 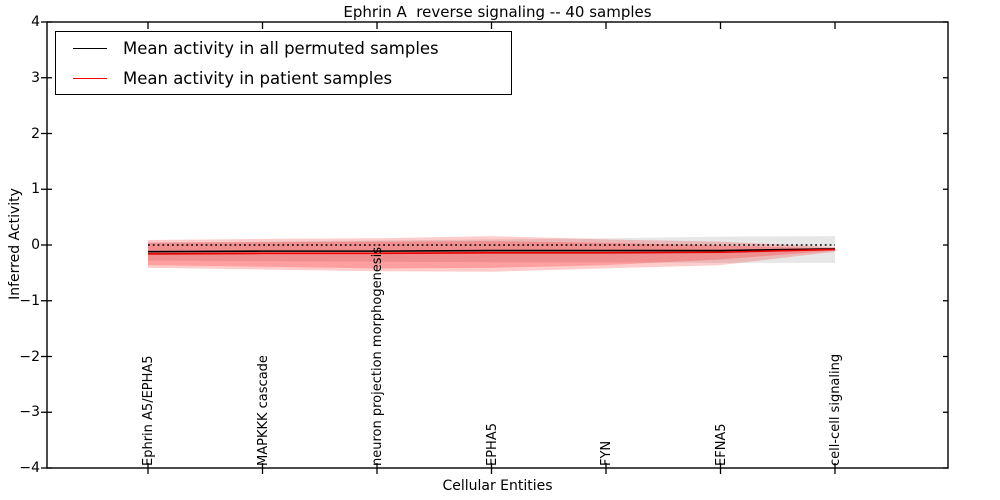 I want to click on legend-line-sample-black, so click(x=90, y=48).